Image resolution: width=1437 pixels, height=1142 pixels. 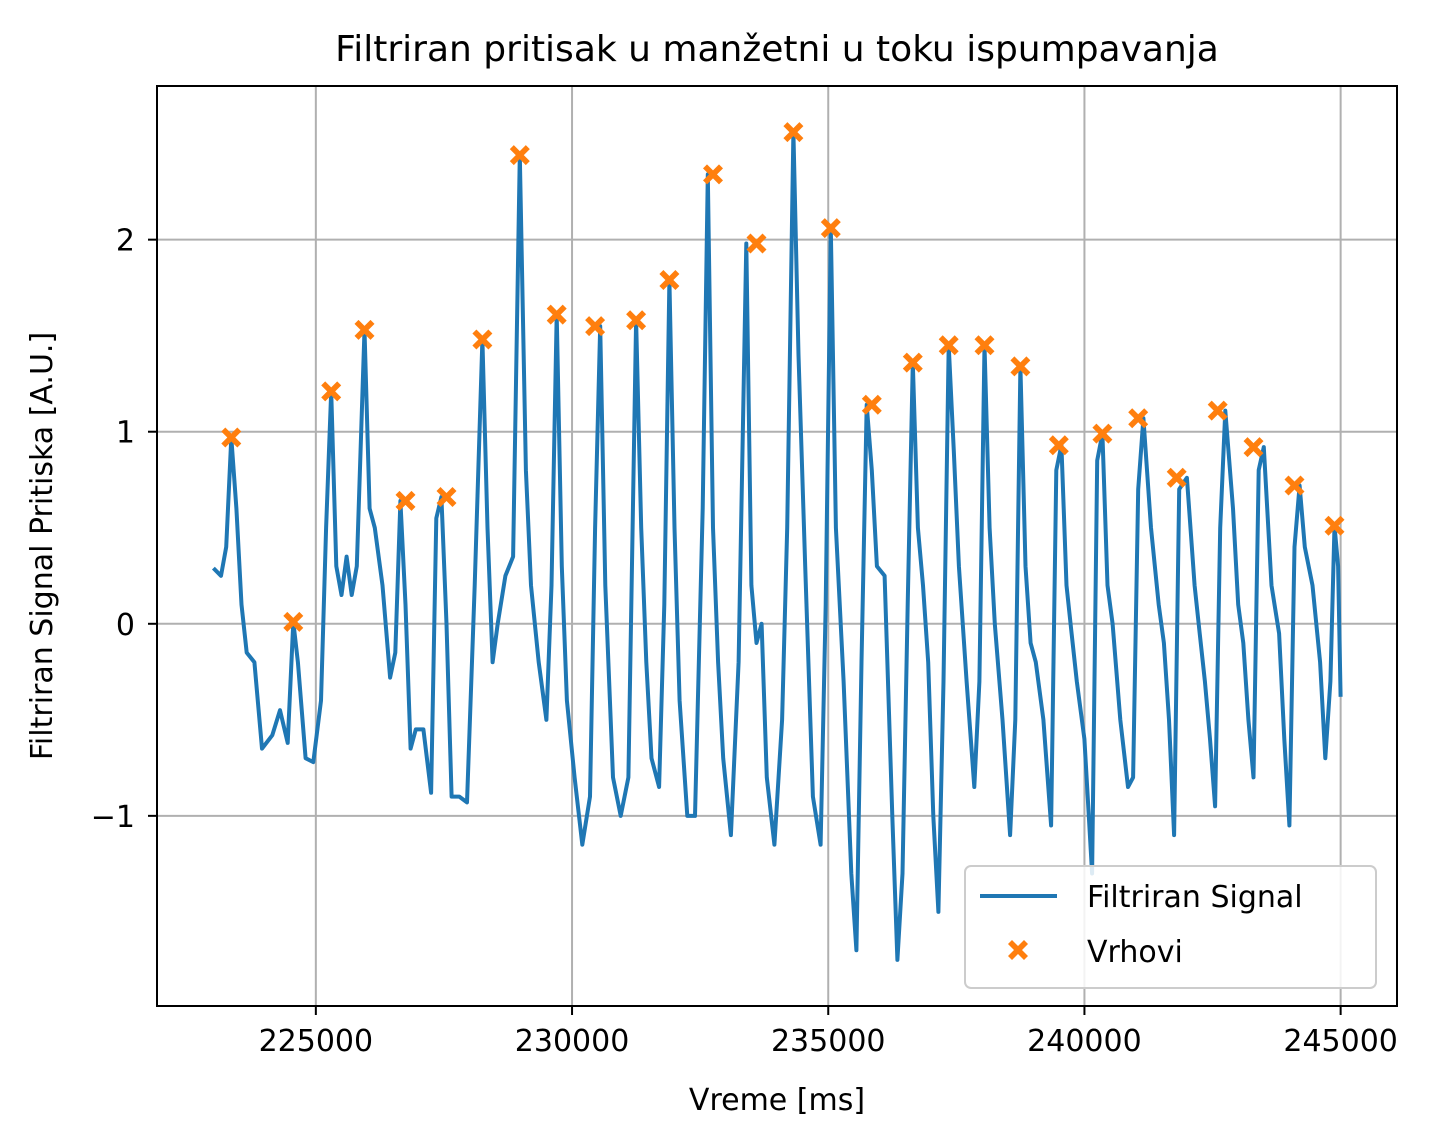 I want to click on y-tick-label: −1, so click(x=113, y=817).